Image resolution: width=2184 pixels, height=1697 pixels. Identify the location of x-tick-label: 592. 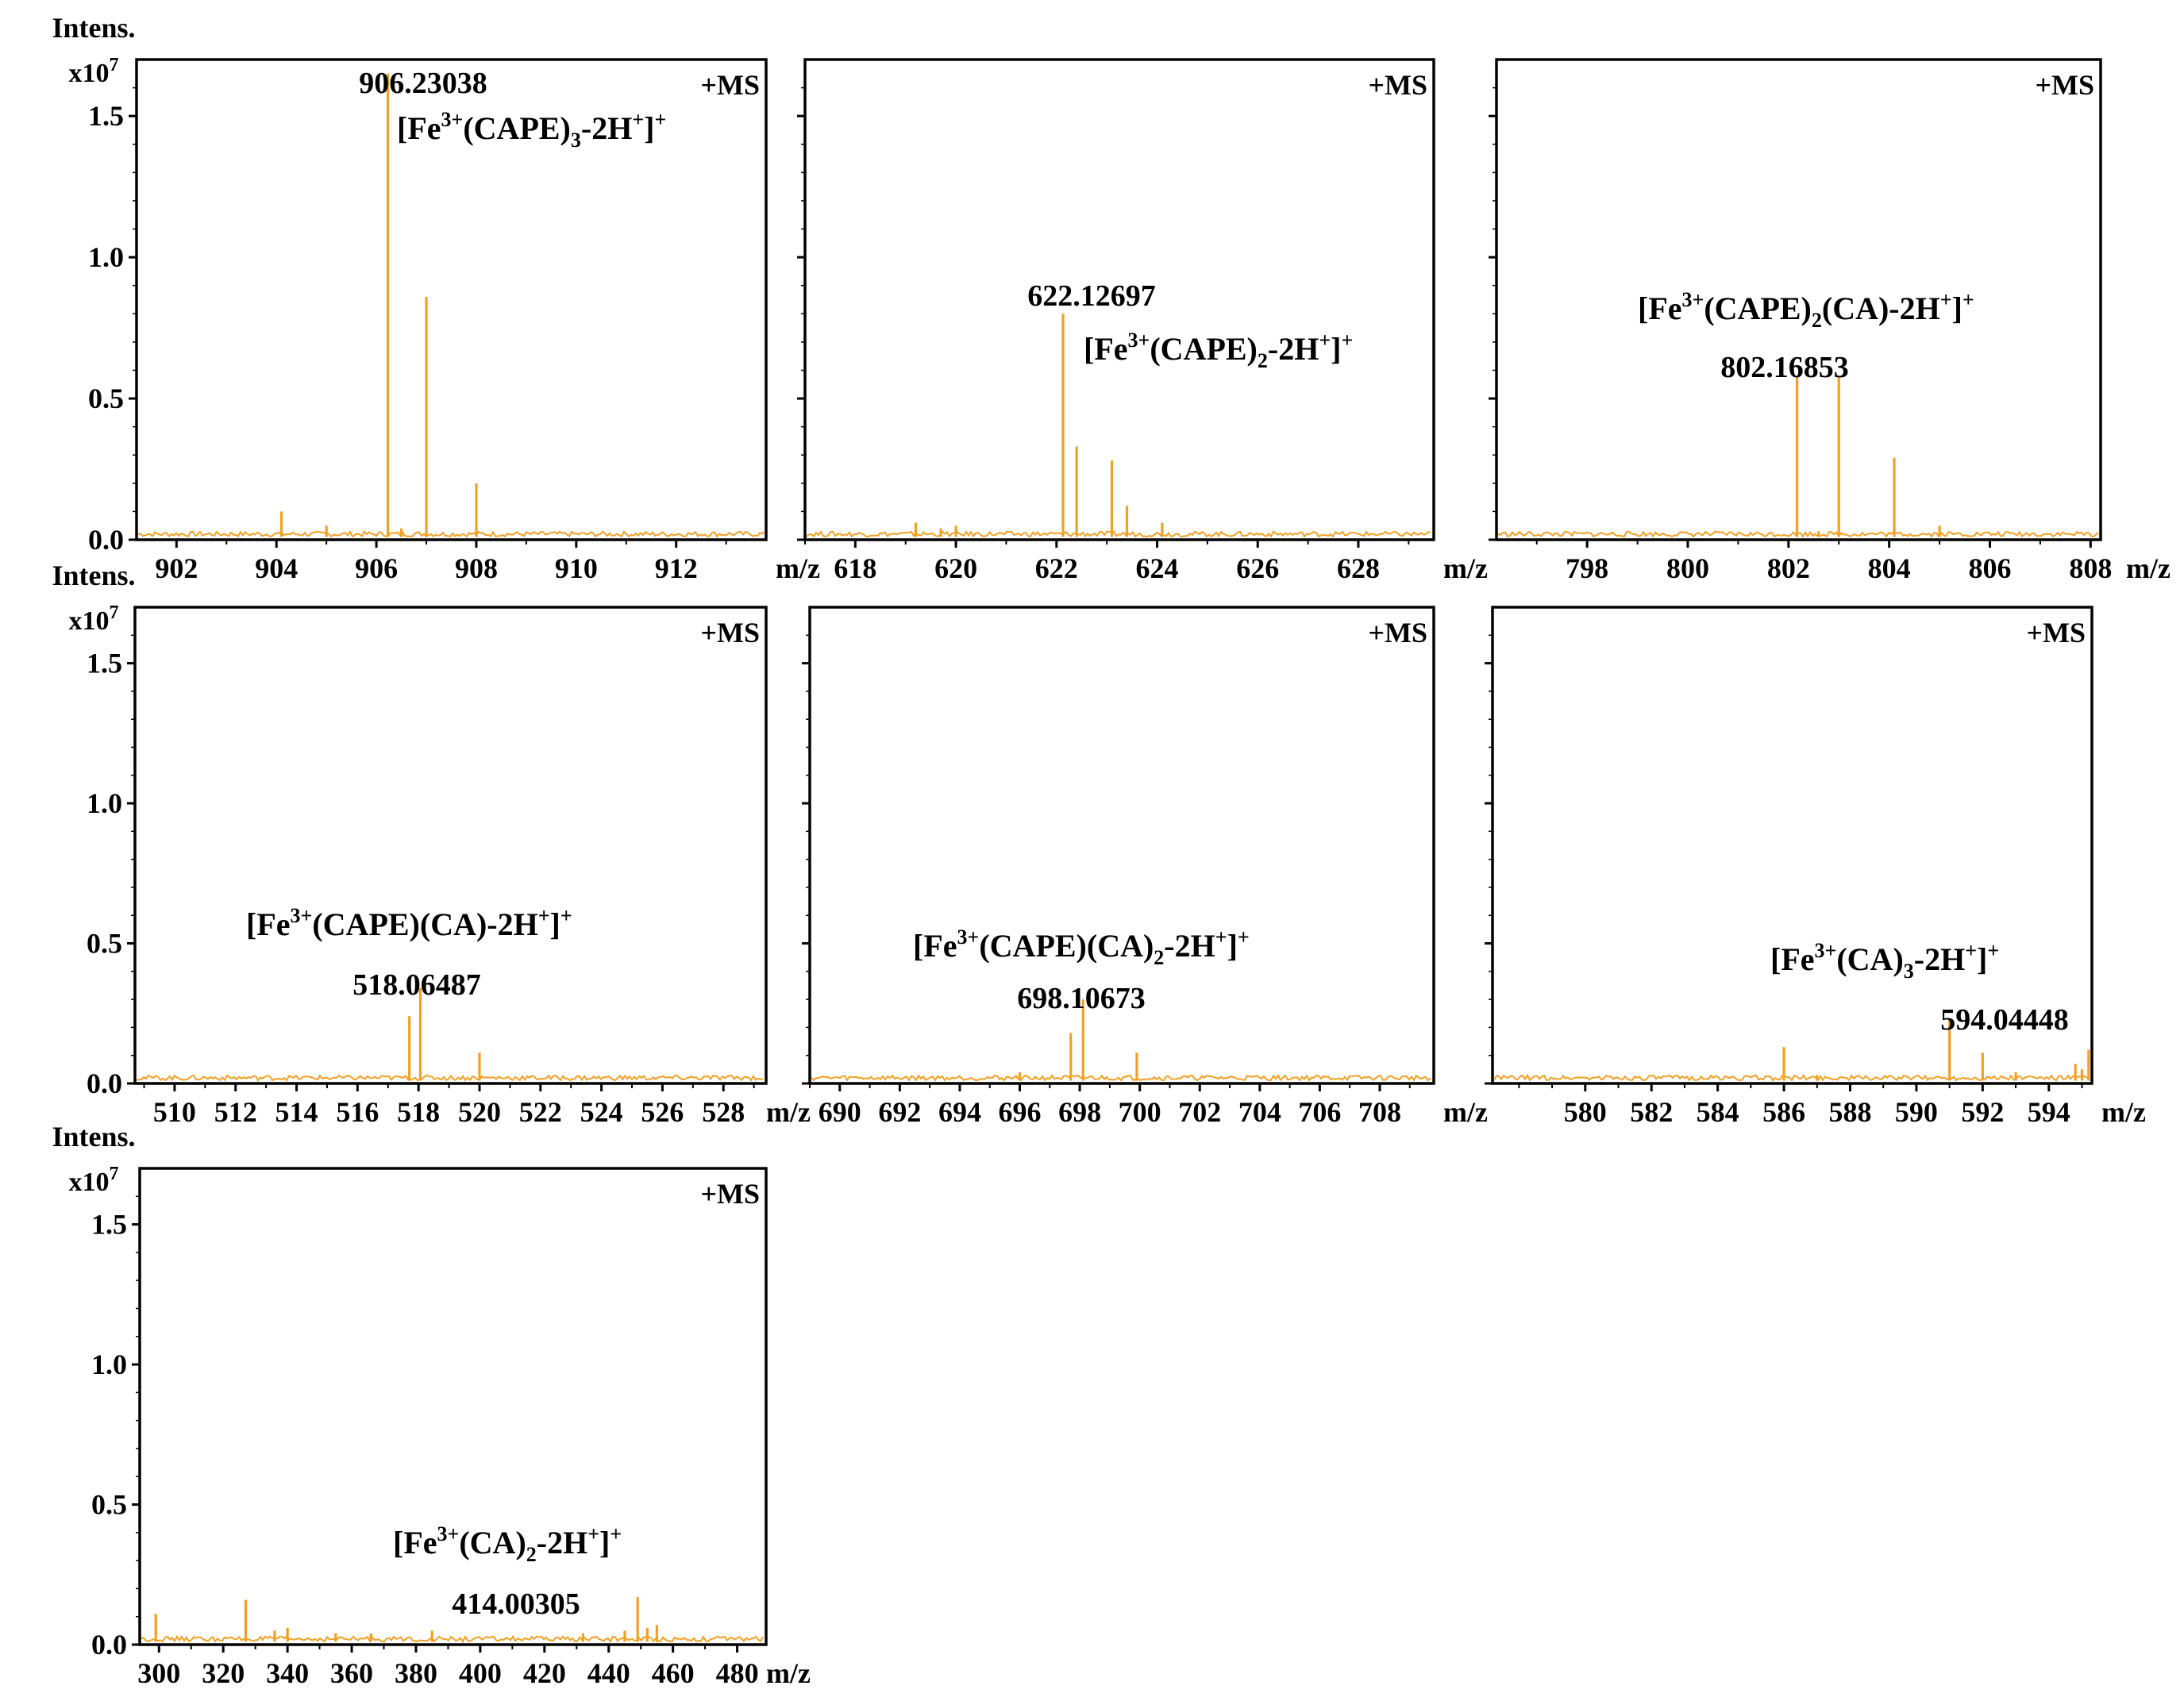
(1982, 1112).